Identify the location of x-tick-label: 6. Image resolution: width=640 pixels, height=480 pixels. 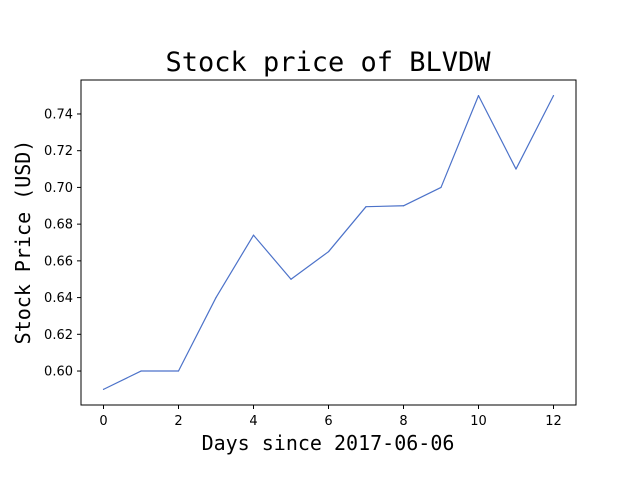
(328, 421).